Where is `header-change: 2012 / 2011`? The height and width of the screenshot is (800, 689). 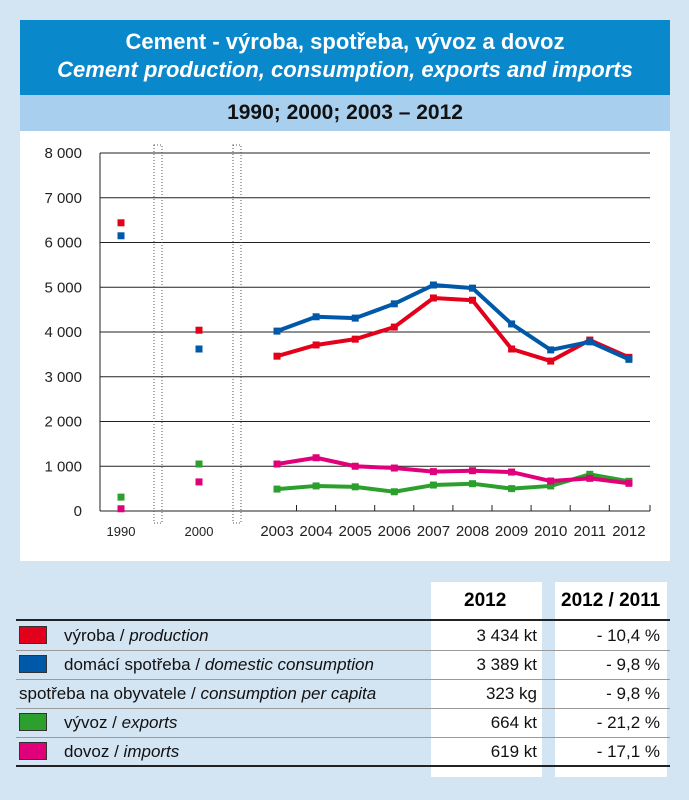 header-change: 2012 / 2011 is located at coordinates (611, 600).